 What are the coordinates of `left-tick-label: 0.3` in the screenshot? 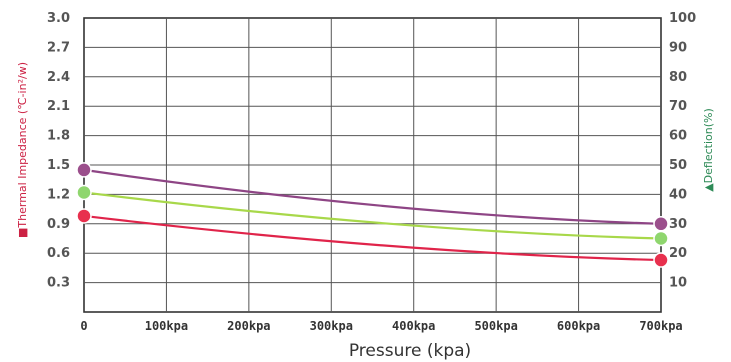 It's located at (58, 283).